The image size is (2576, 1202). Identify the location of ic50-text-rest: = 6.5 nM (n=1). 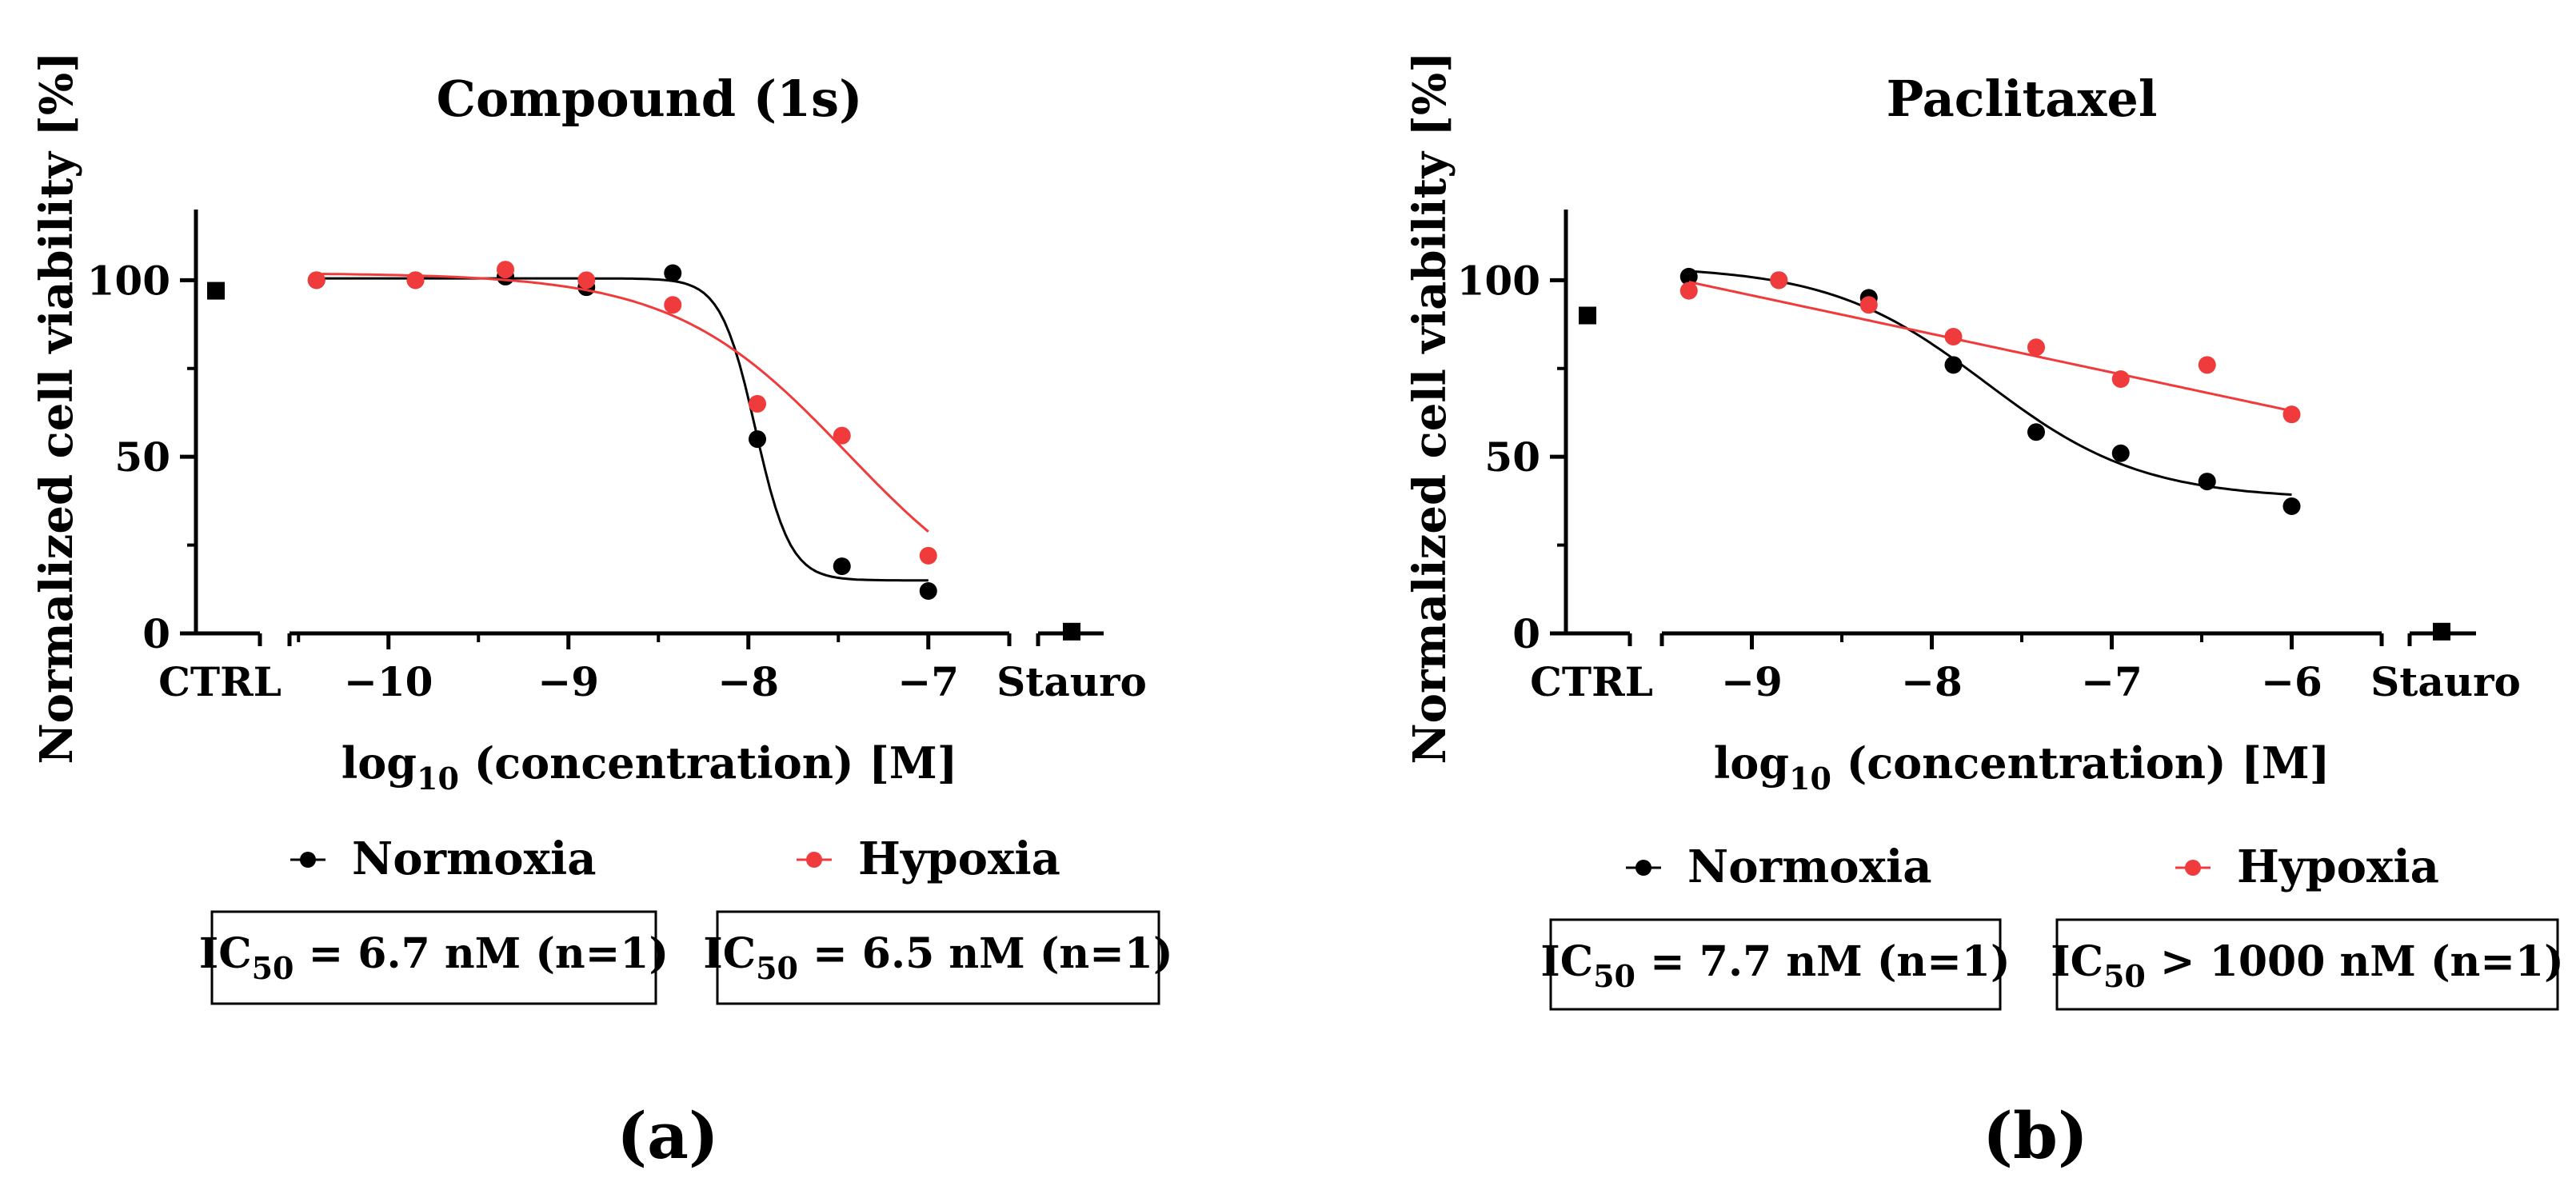
(985, 953).